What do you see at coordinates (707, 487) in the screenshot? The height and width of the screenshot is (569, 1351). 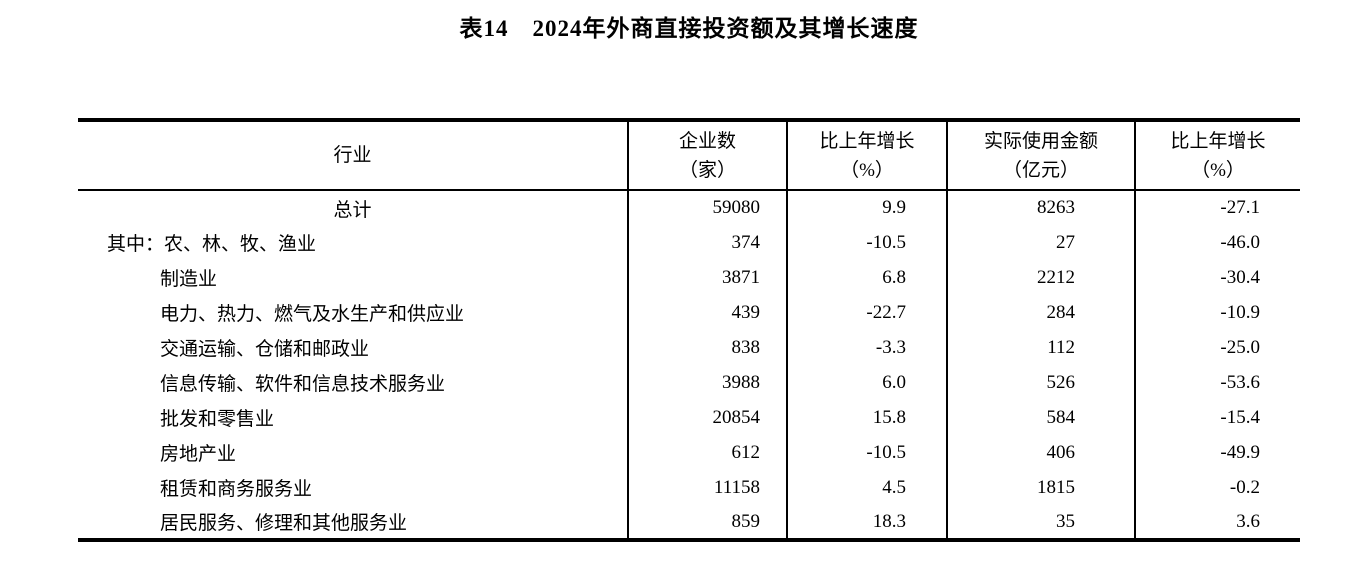 I see `value-cell: 11158` at bounding box center [707, 487].